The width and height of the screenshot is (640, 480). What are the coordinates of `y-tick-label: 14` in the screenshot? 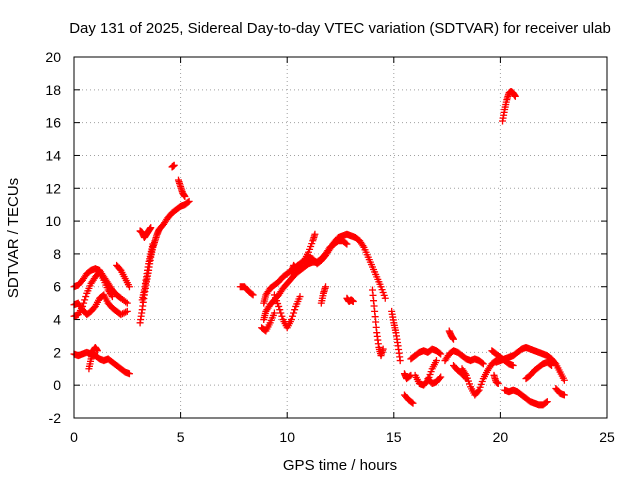 It's located at (53, 155).